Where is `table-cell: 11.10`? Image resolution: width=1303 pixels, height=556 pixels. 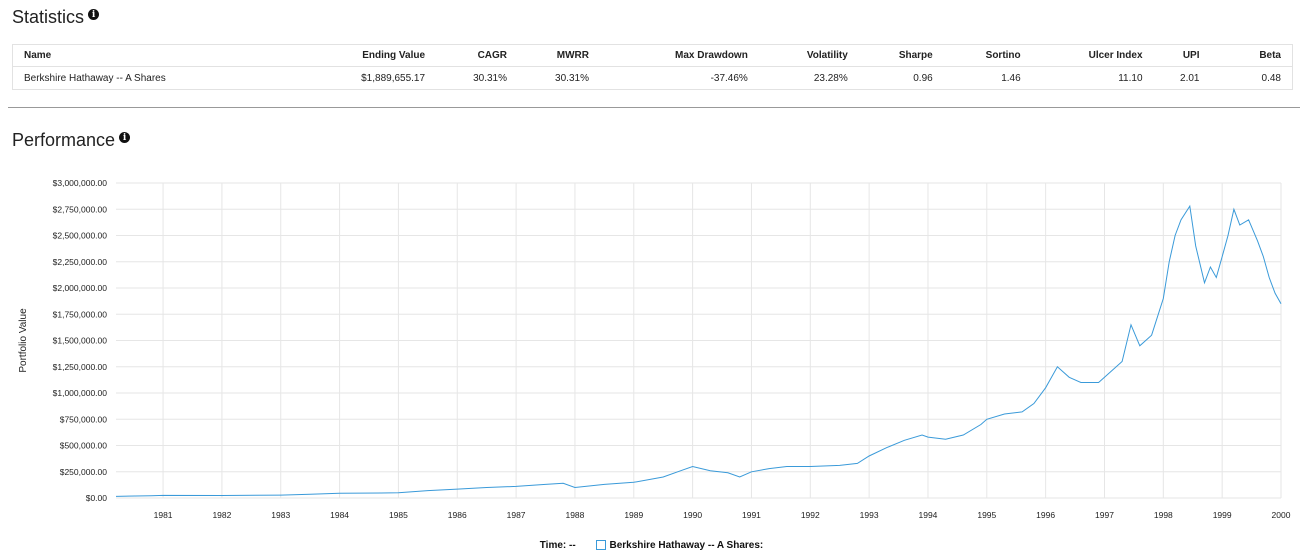
table-cell: 11.10 is located at coordinates (1130, 78).